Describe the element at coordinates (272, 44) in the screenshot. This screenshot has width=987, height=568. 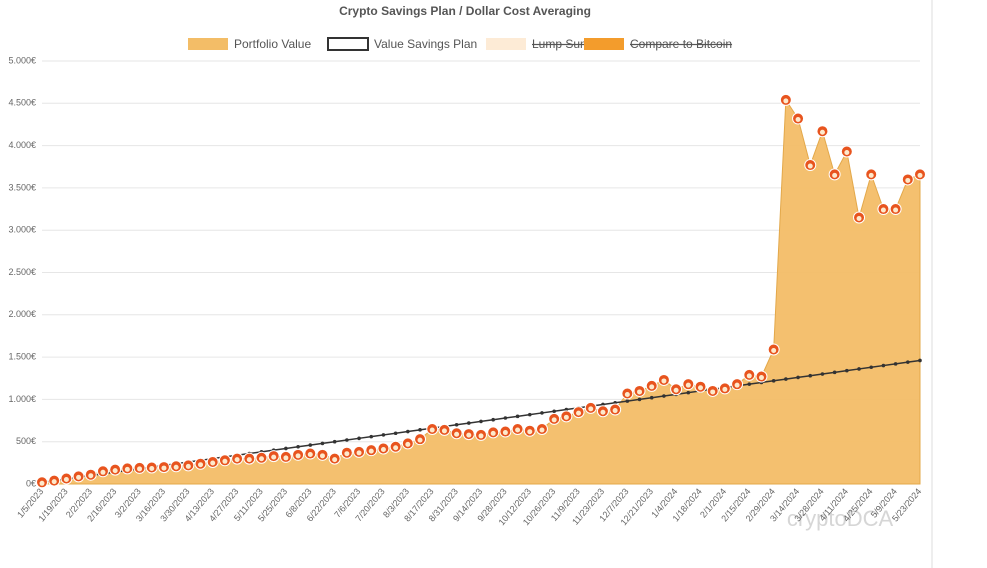
I see `legend-label: Portfolio Value` at that location.